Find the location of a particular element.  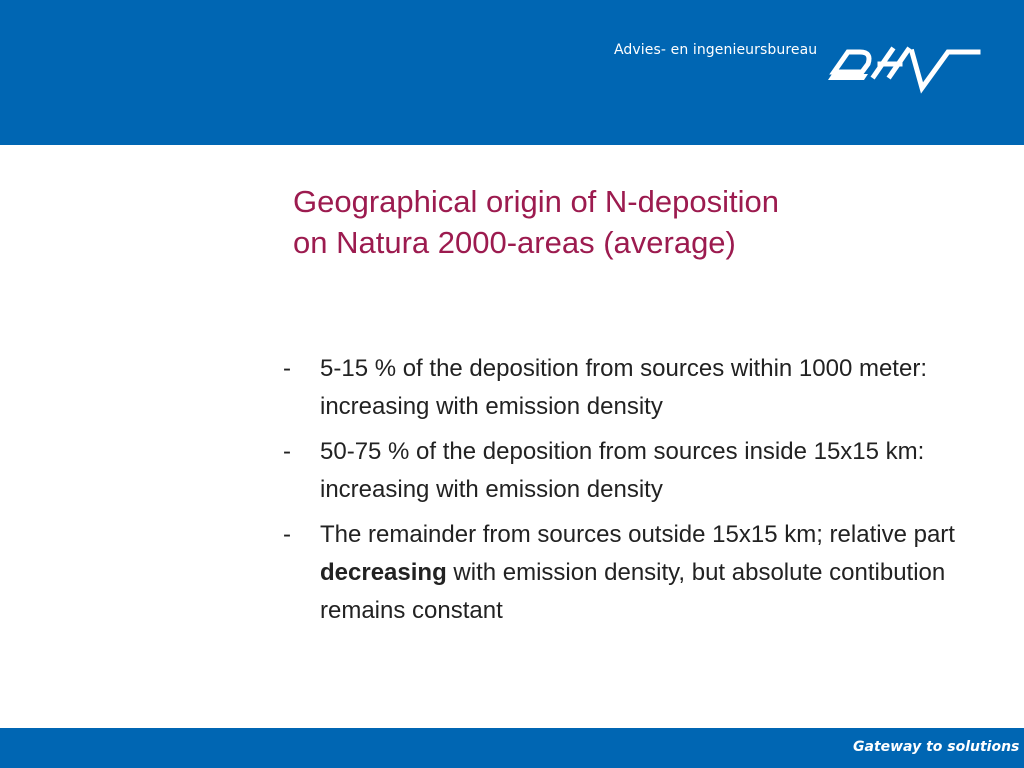

footer-tagline: Gateway to solutions is located at coordinates (936, 747).